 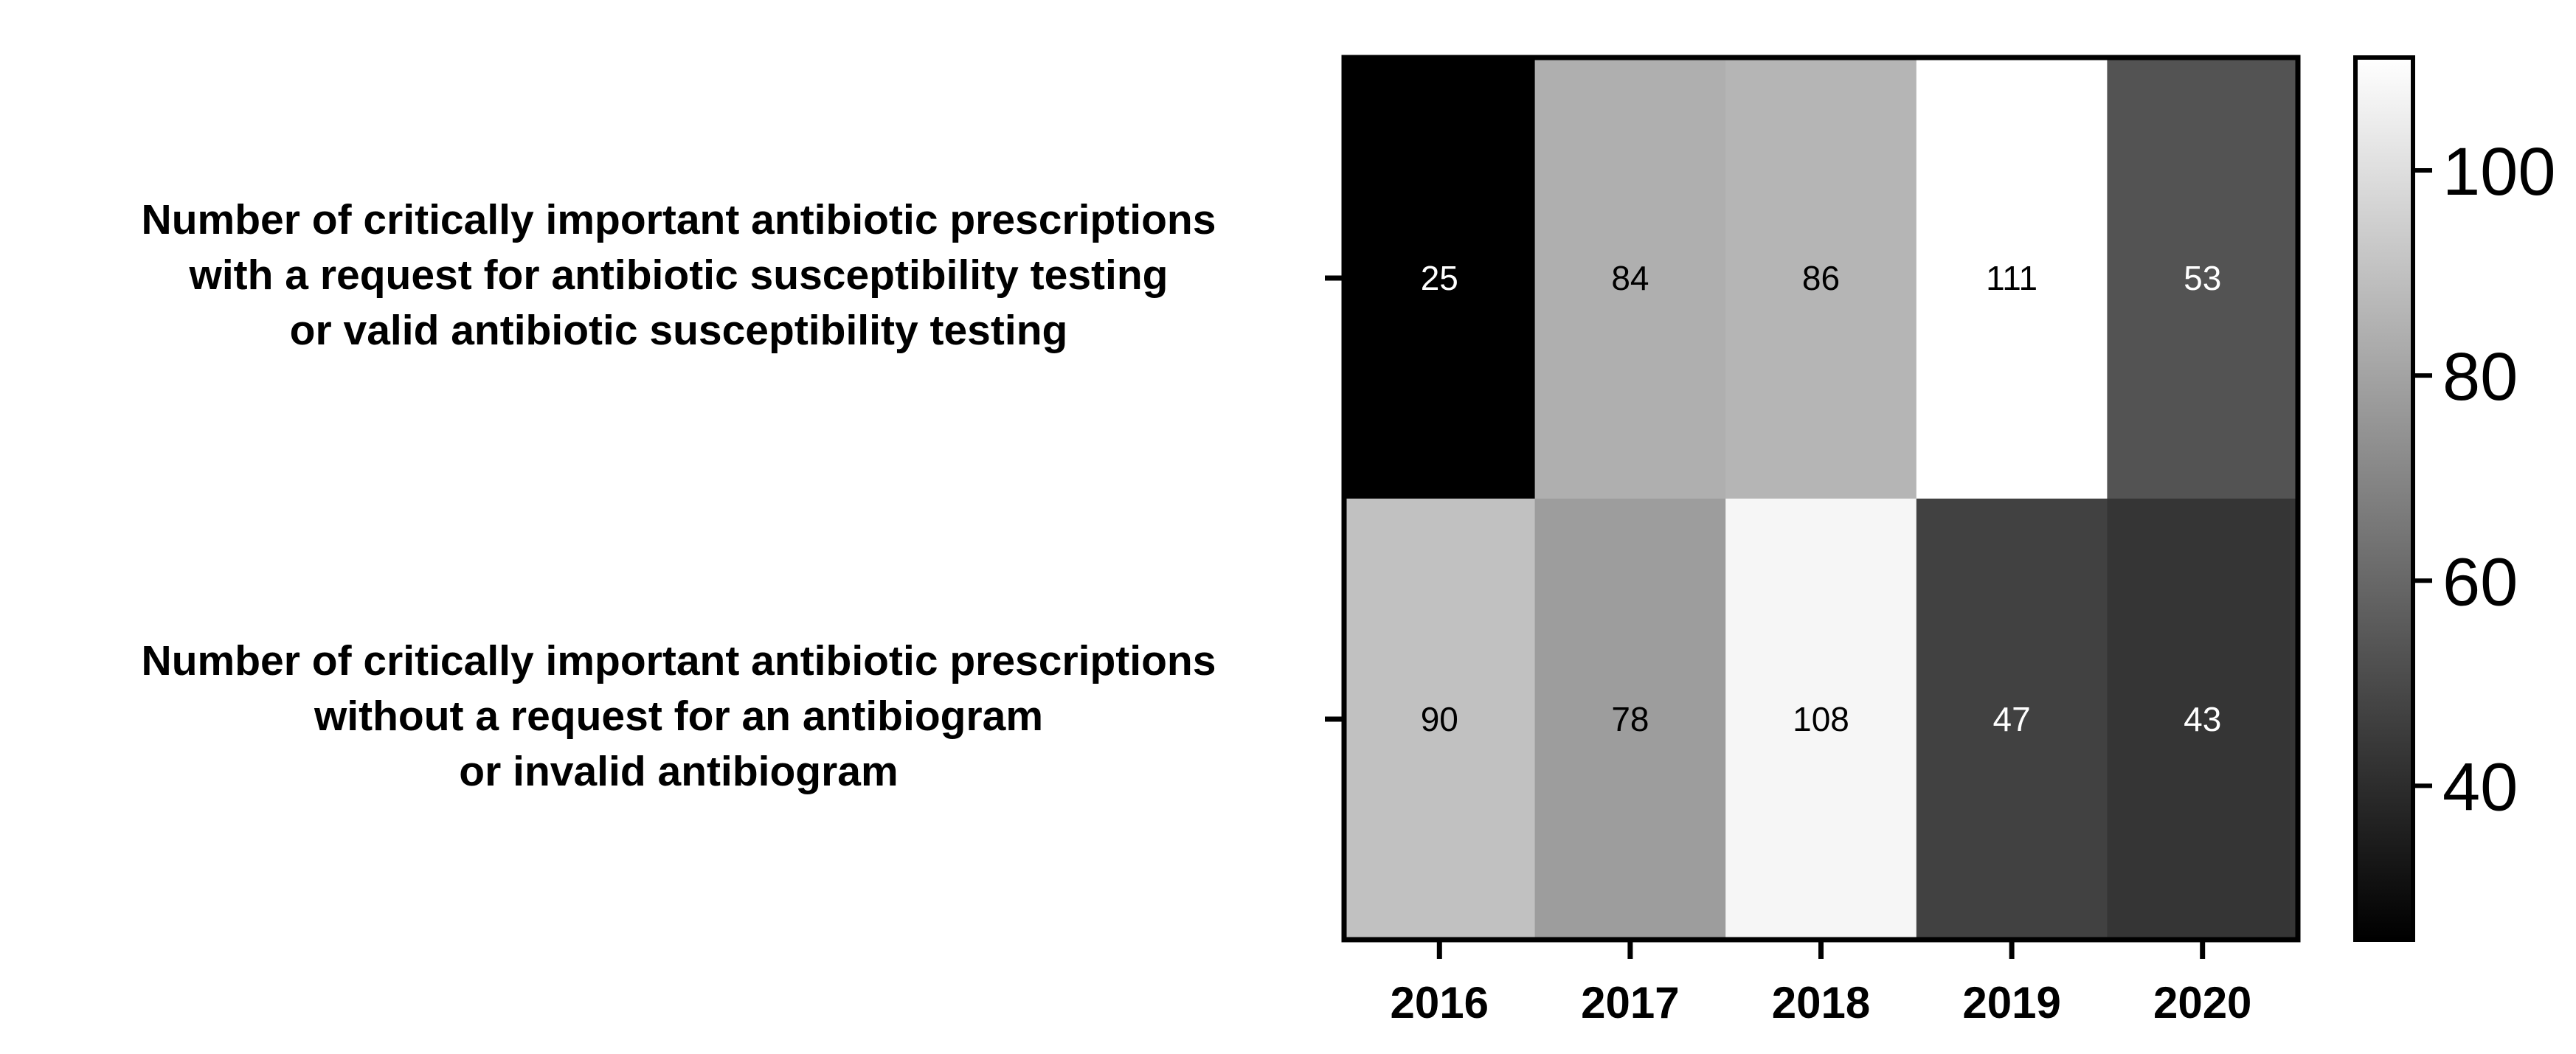 What do you see at coordinates (1334, 498) in the screenshot?
I see `y-axis-ticks` at bounding box center [1334, 498].